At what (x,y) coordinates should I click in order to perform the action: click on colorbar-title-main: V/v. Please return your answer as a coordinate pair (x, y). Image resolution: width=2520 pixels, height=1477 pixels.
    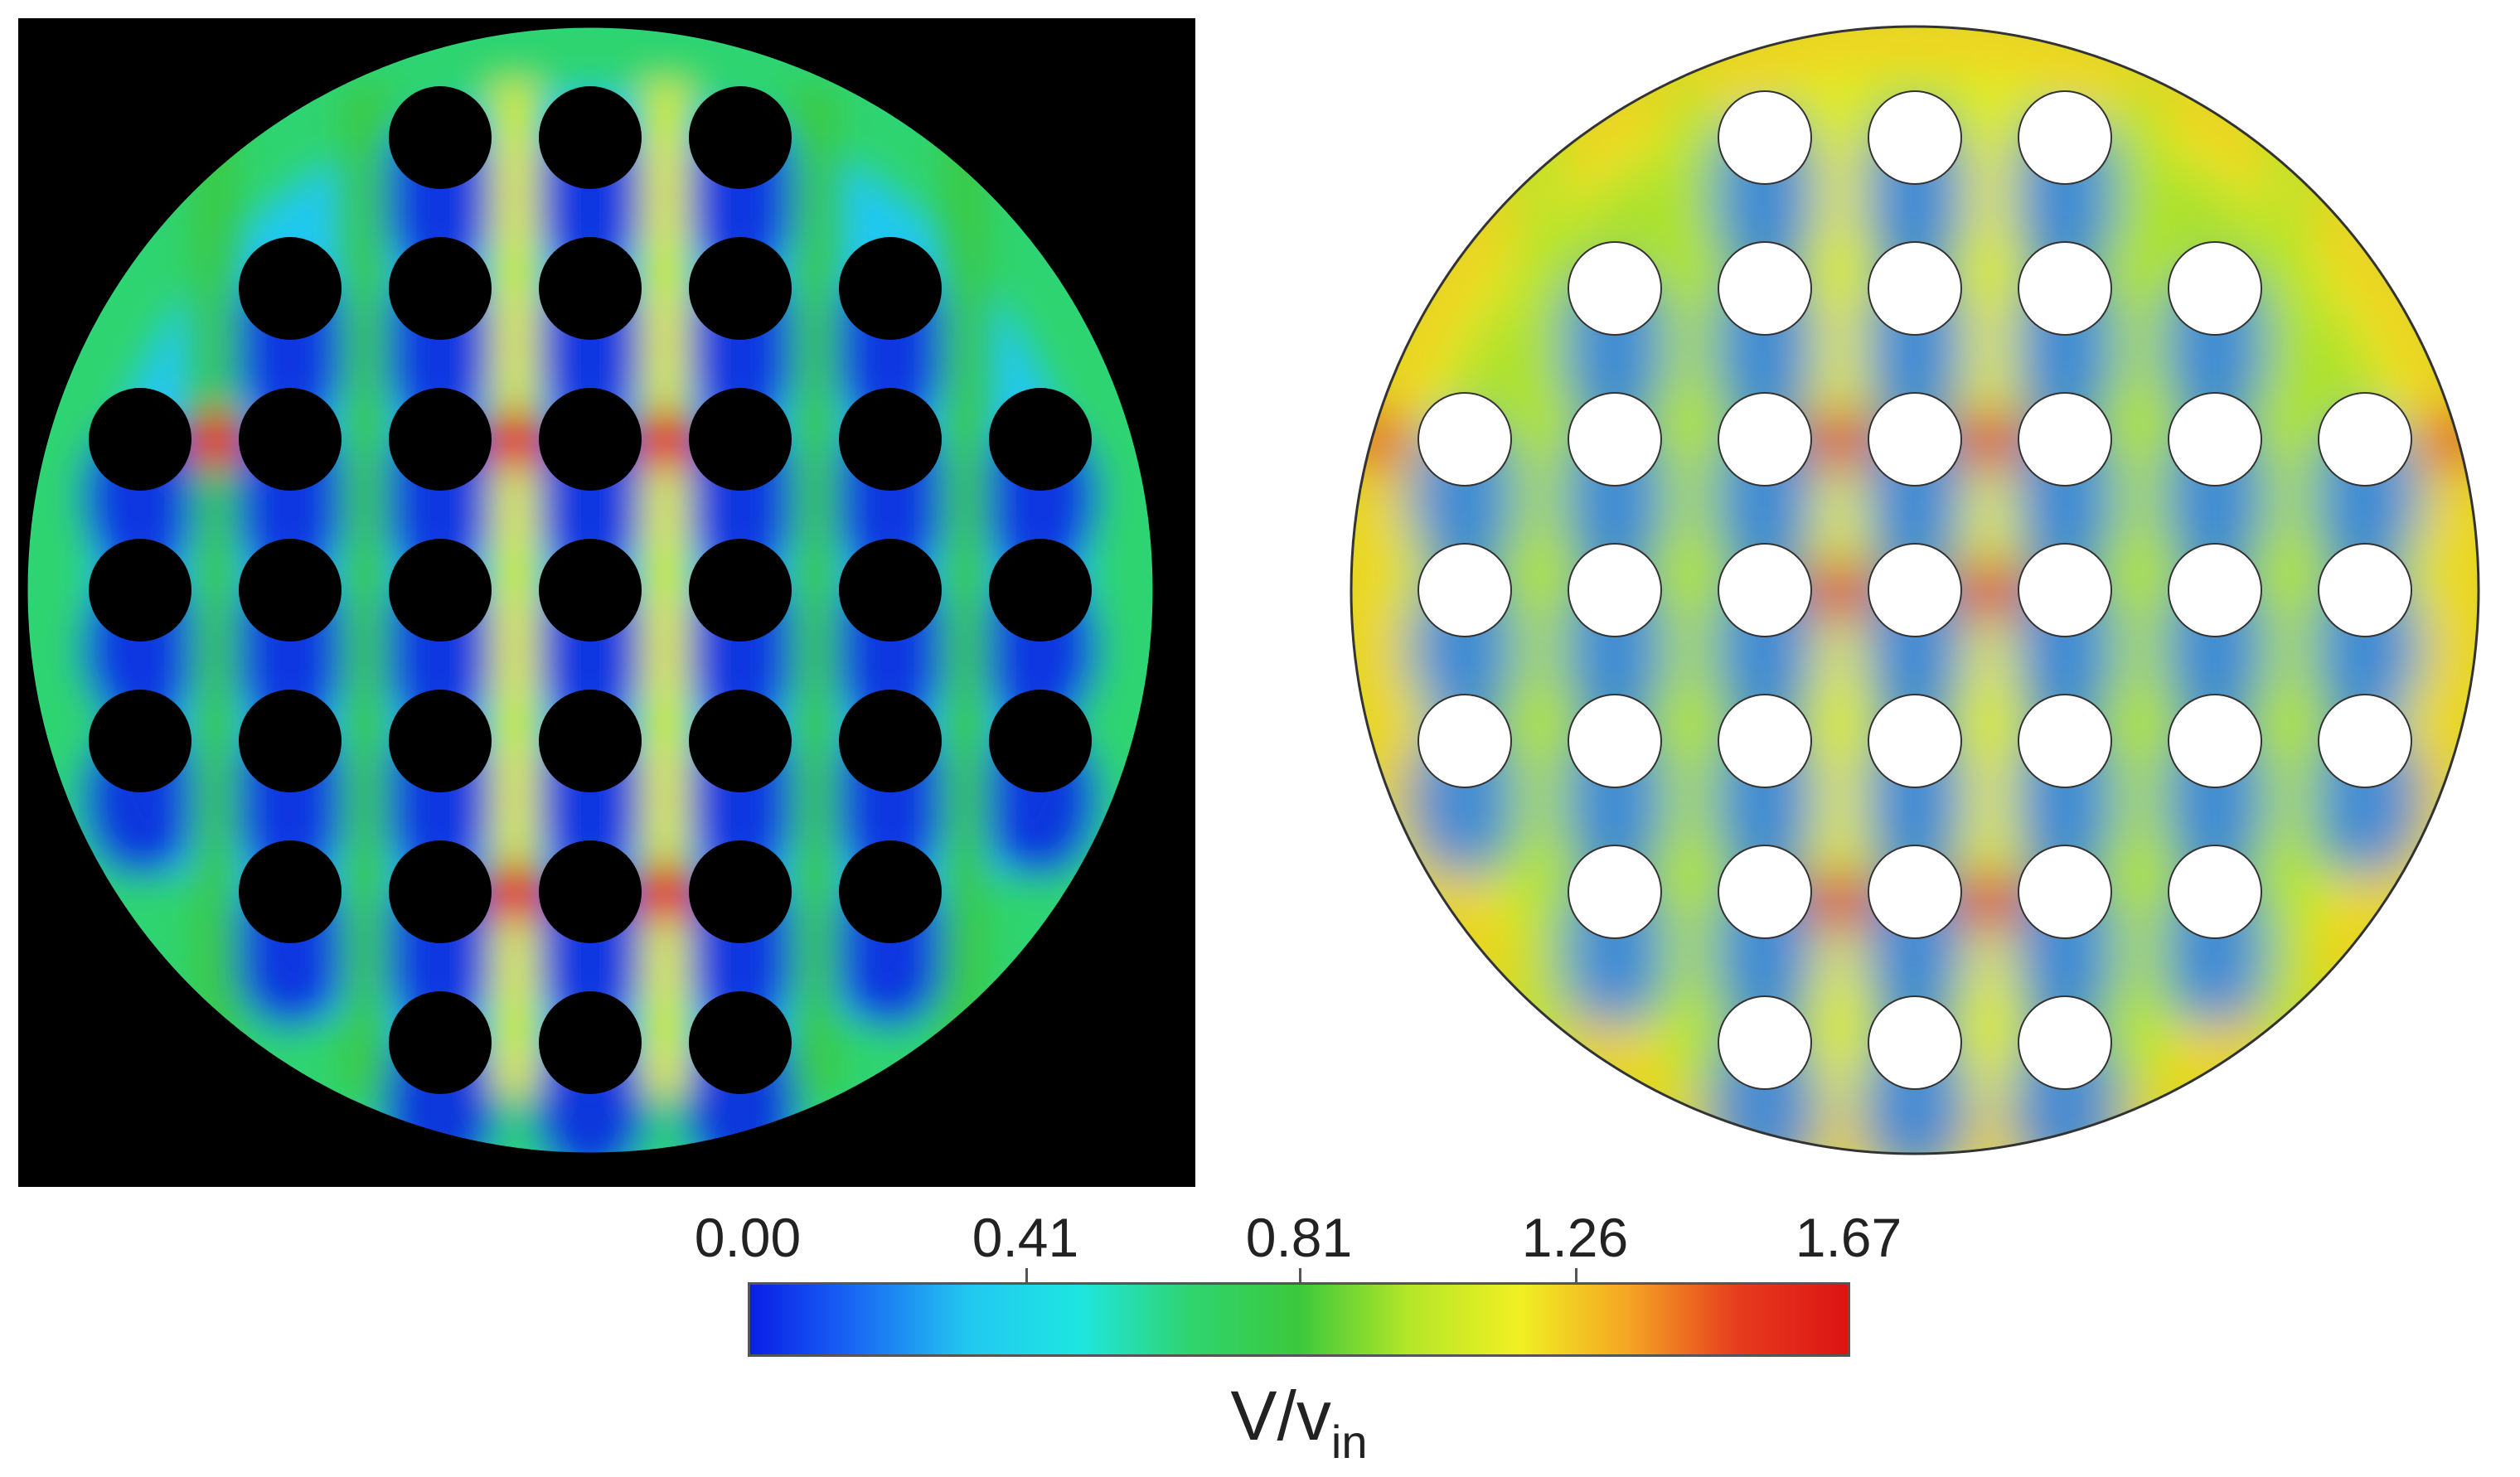
    Looking at the image, I should click on (1280, 1416).